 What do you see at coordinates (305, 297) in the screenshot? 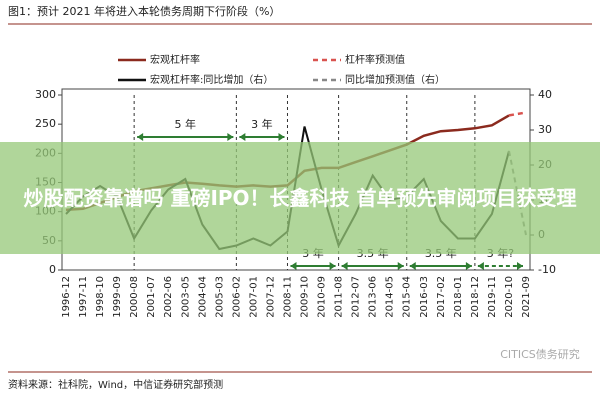
I see `x-tick-label: 2009-10` at bounding box center [305, 297].